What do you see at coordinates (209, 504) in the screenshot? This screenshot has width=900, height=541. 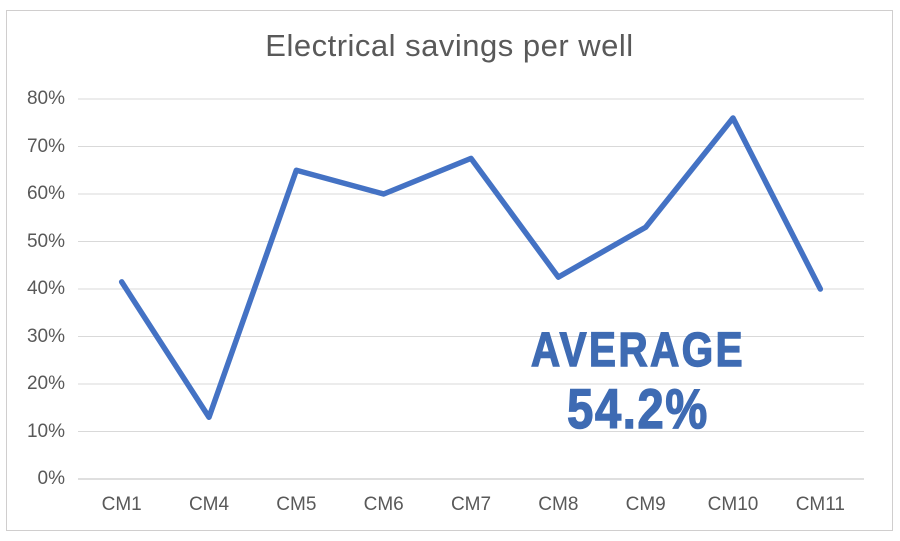 I see `x-axis-category-label: CM4` at bounding box center [209, 504].